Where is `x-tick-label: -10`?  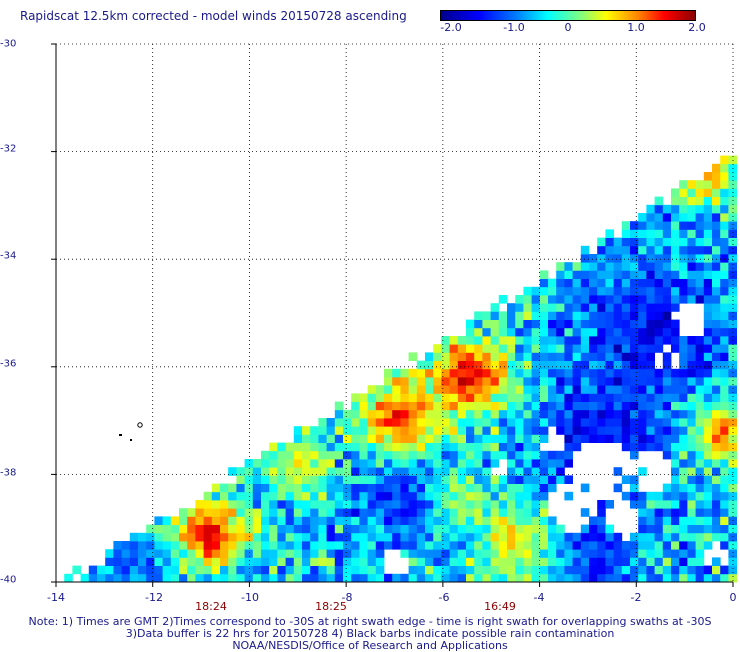
x-tick-label: -10 is located at coordinates (250, 597).